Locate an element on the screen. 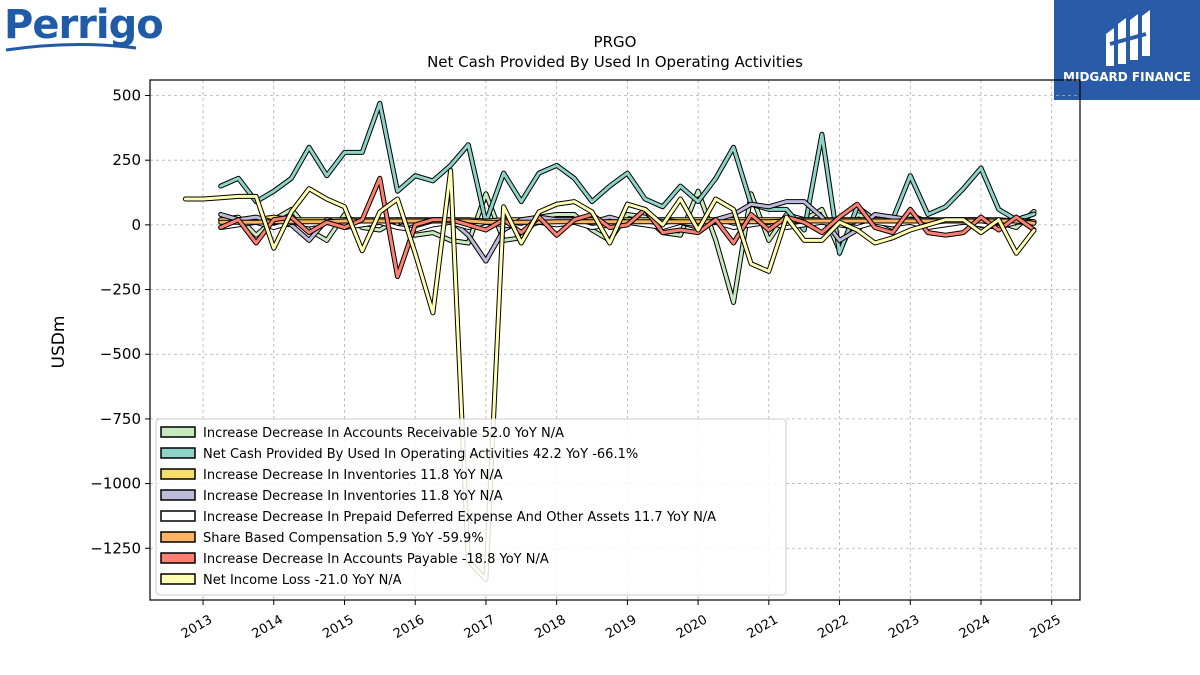 This screenshot has width=1200, height=675. perrigo-logo: Perrigo is located at coordinates (84, 30).